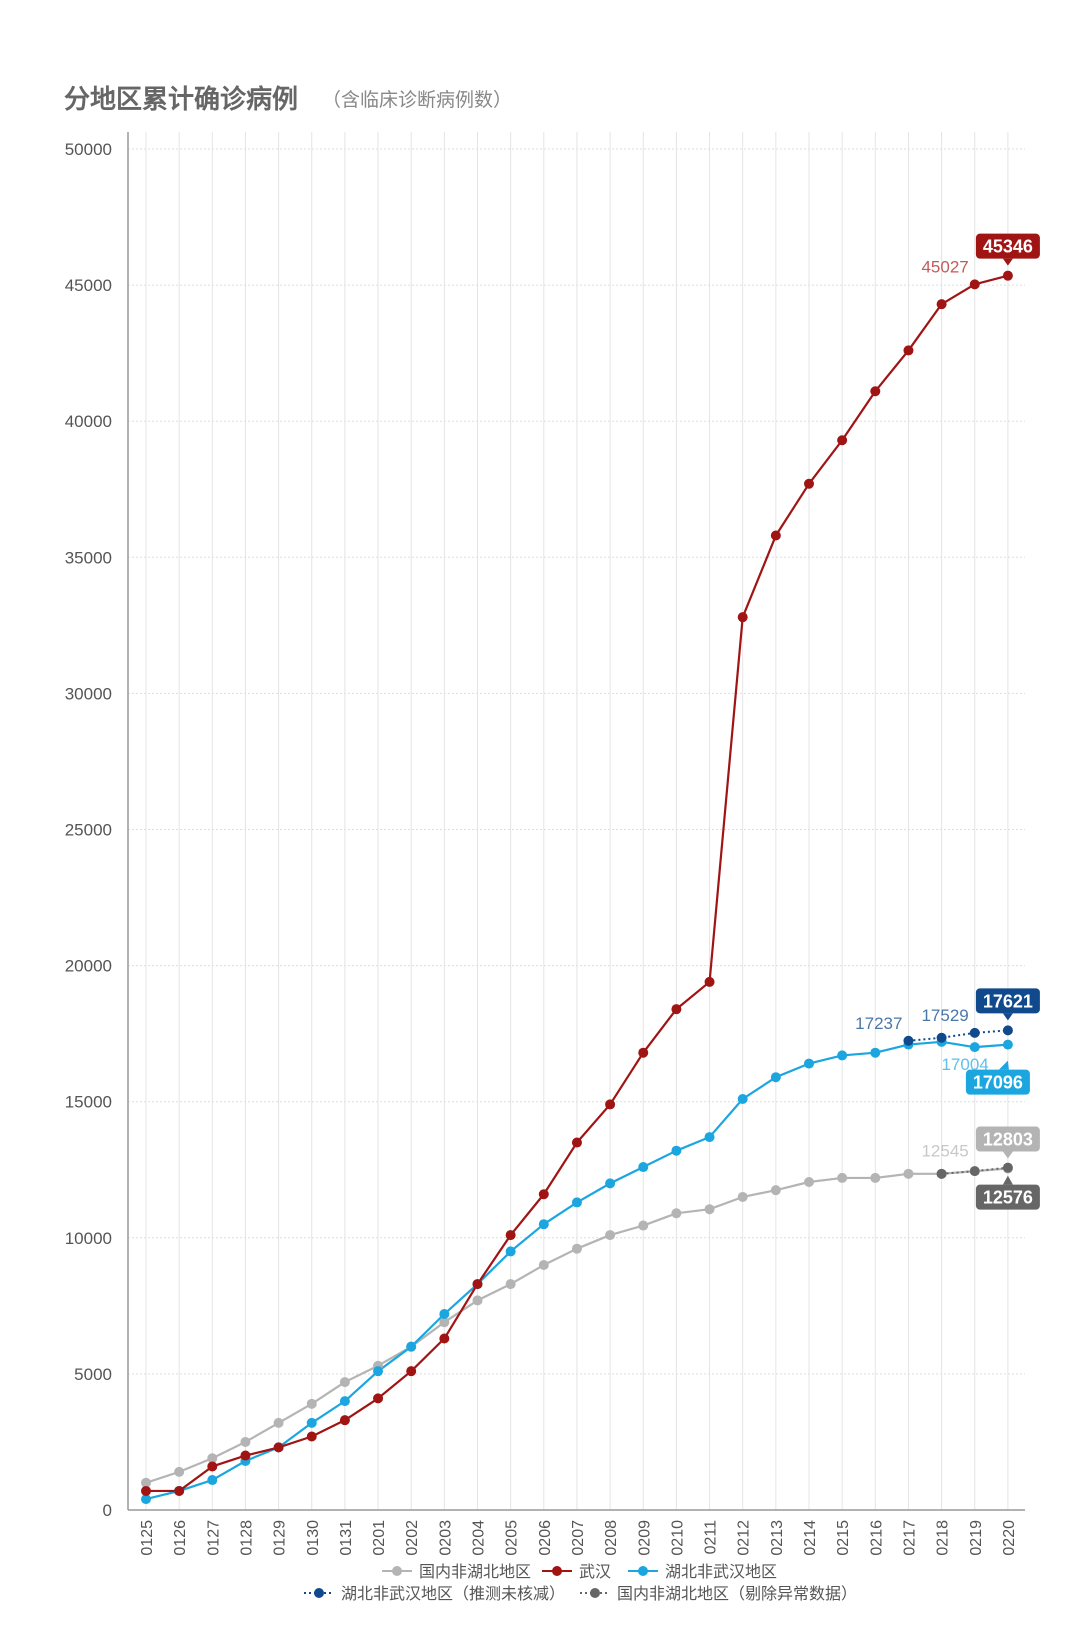 Image resolution: width=1080 pixels, height=1651 pixels. I want to click on value-label: 17529, so click(944, 1015).